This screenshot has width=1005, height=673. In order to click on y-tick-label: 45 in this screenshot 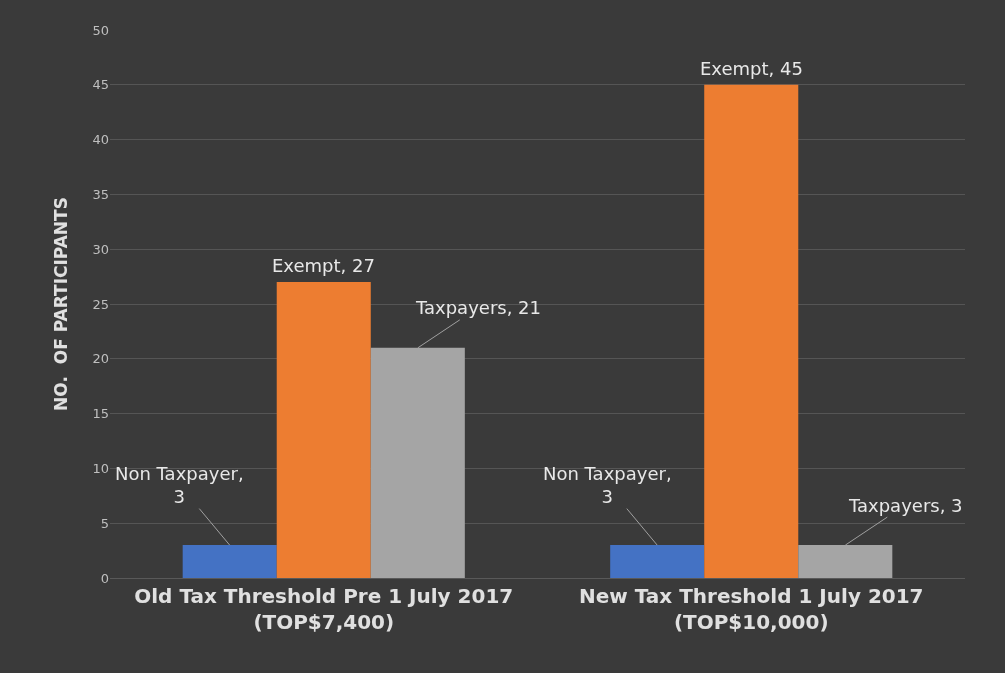, I will do `click(100, 85)`.